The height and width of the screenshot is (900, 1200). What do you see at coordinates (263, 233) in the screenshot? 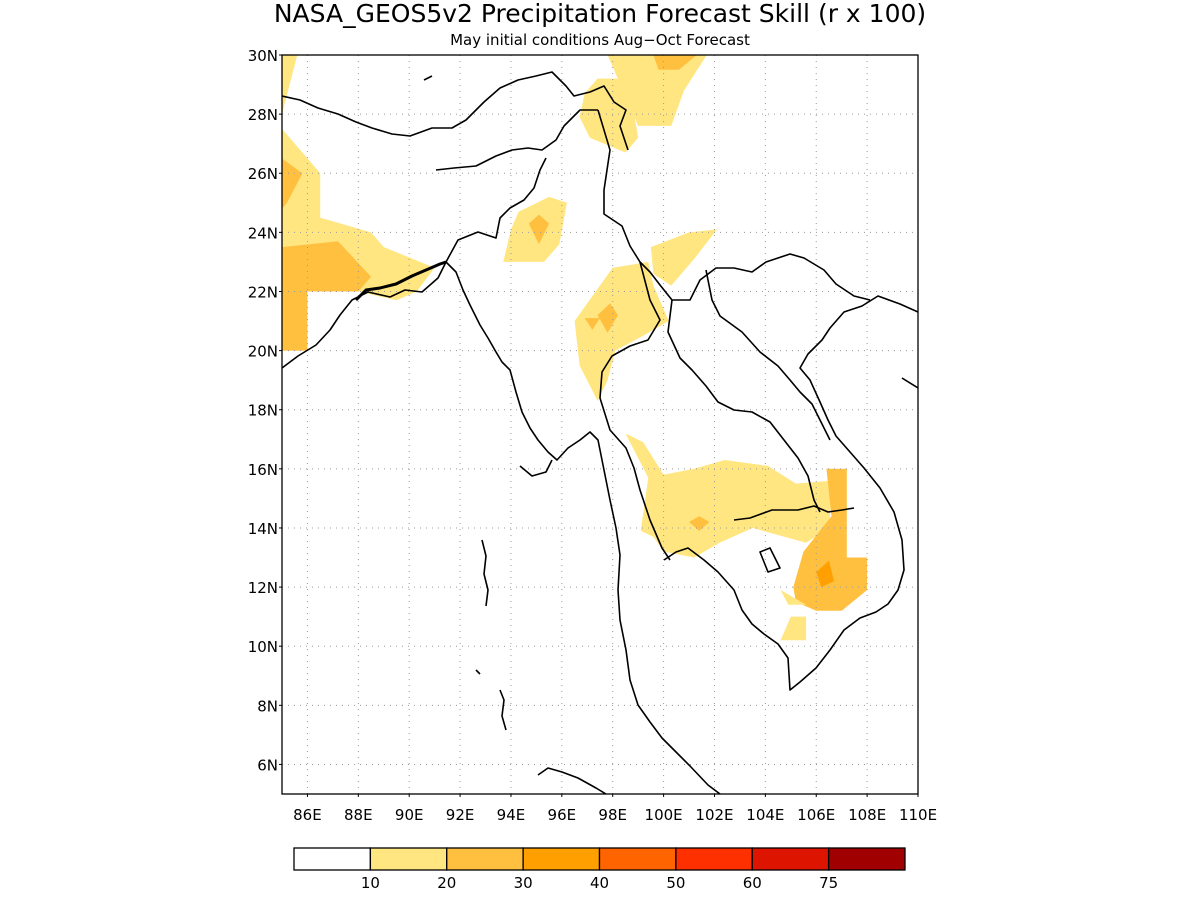
I see `lat-tick-label: 24N` at bounding box center [263, 233].